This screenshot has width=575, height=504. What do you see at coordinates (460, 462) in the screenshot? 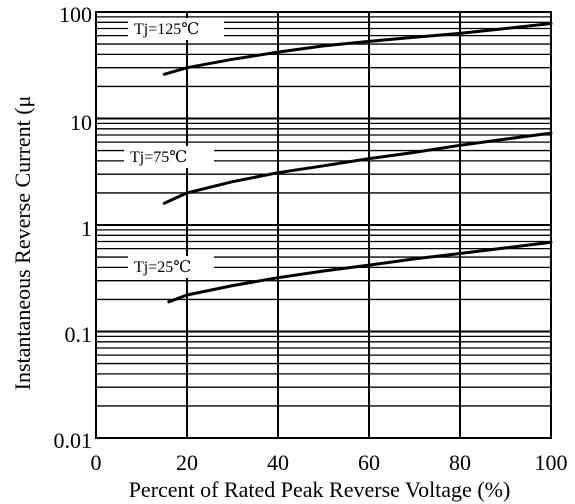
I see `x-tick-label: 80` at bounding box center [460, 462].